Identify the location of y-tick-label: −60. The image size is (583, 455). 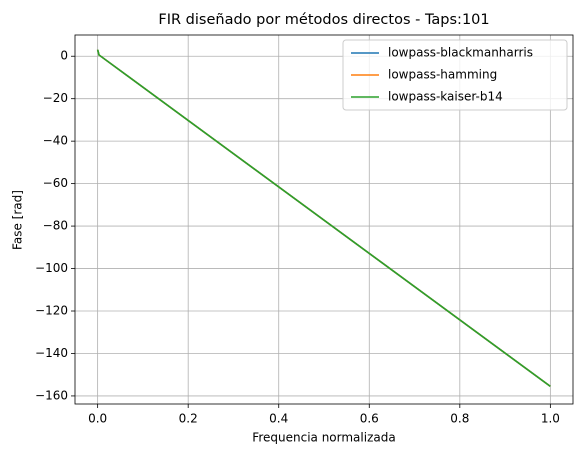
(55, 183).